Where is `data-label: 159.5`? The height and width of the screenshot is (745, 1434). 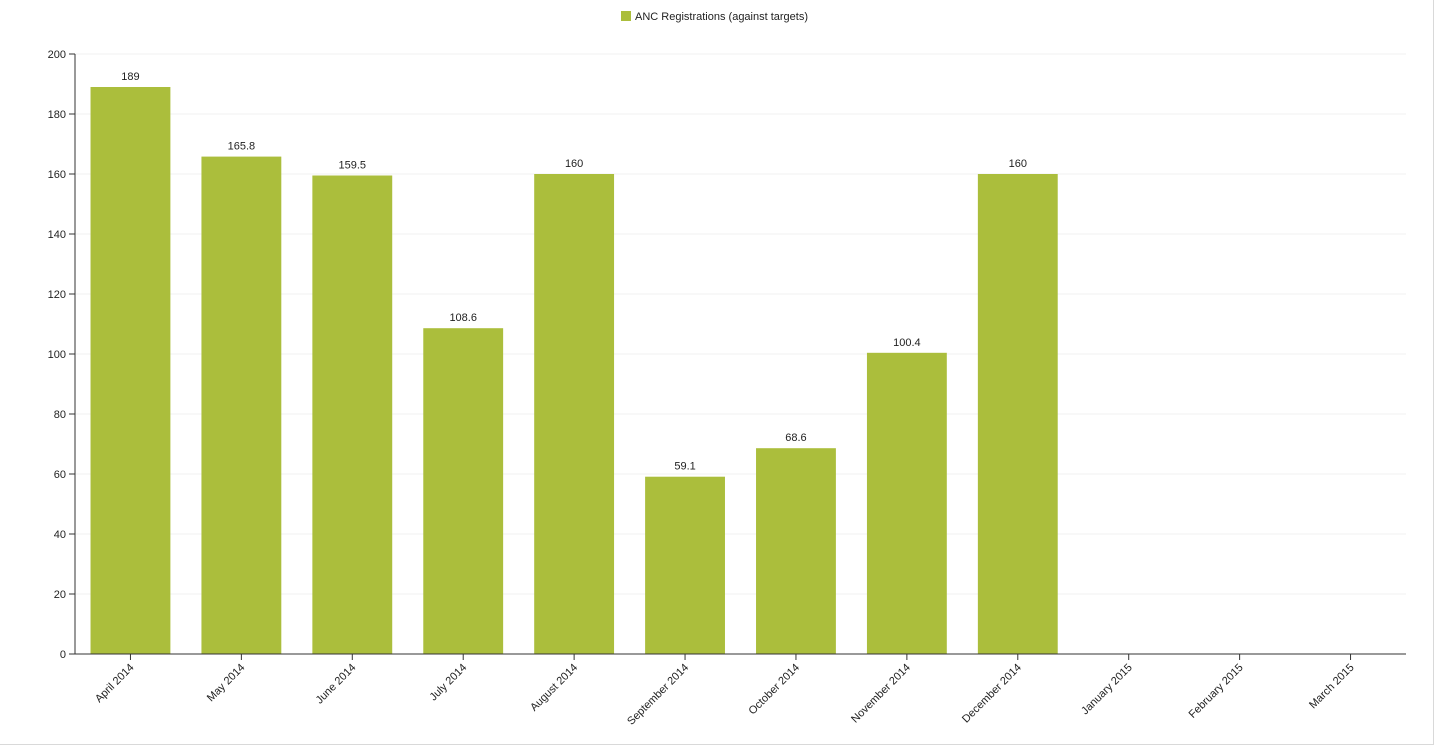 data-label: 159.5 is located at coordinates (353, 166).